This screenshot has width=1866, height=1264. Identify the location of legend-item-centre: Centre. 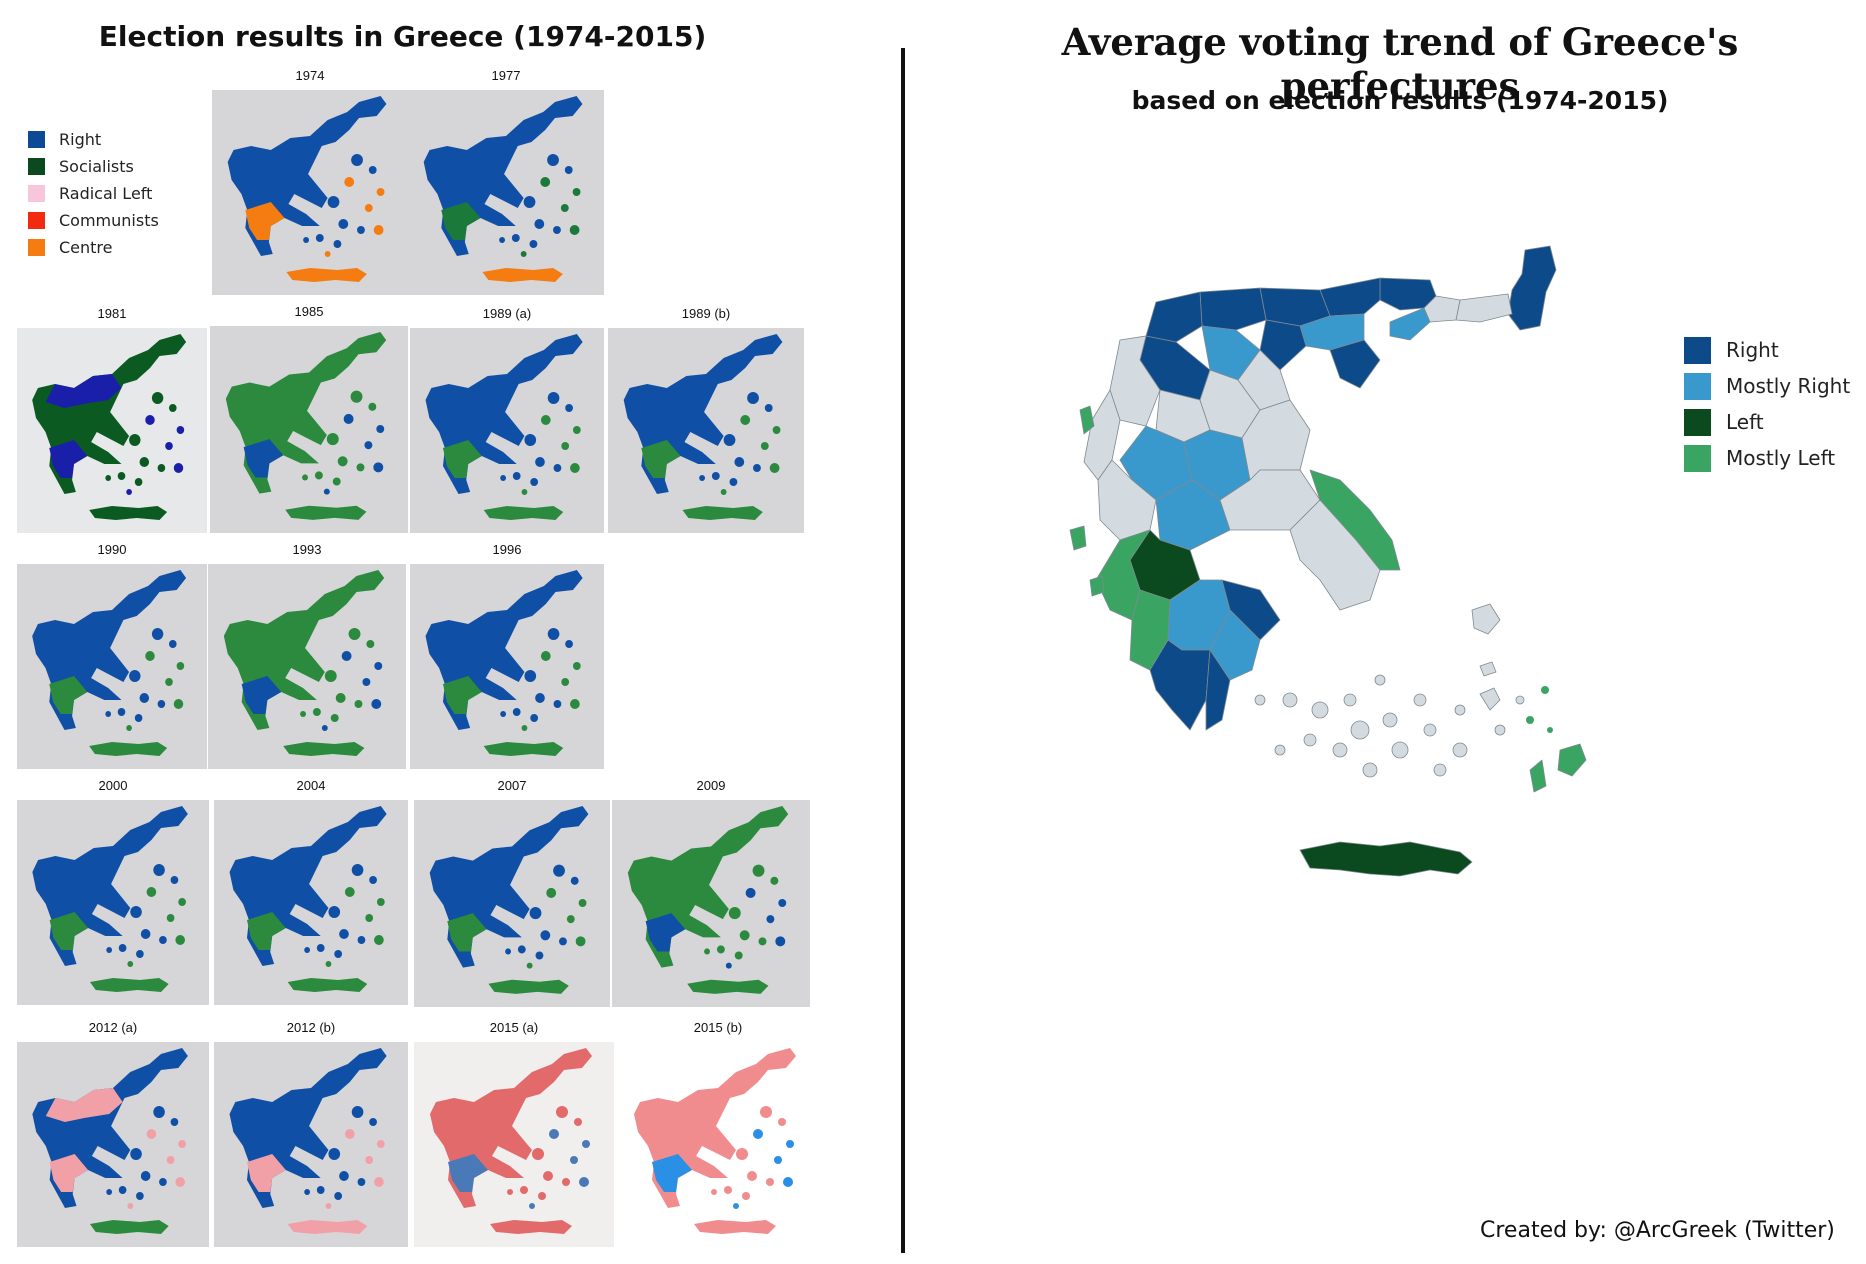
(93, 247).